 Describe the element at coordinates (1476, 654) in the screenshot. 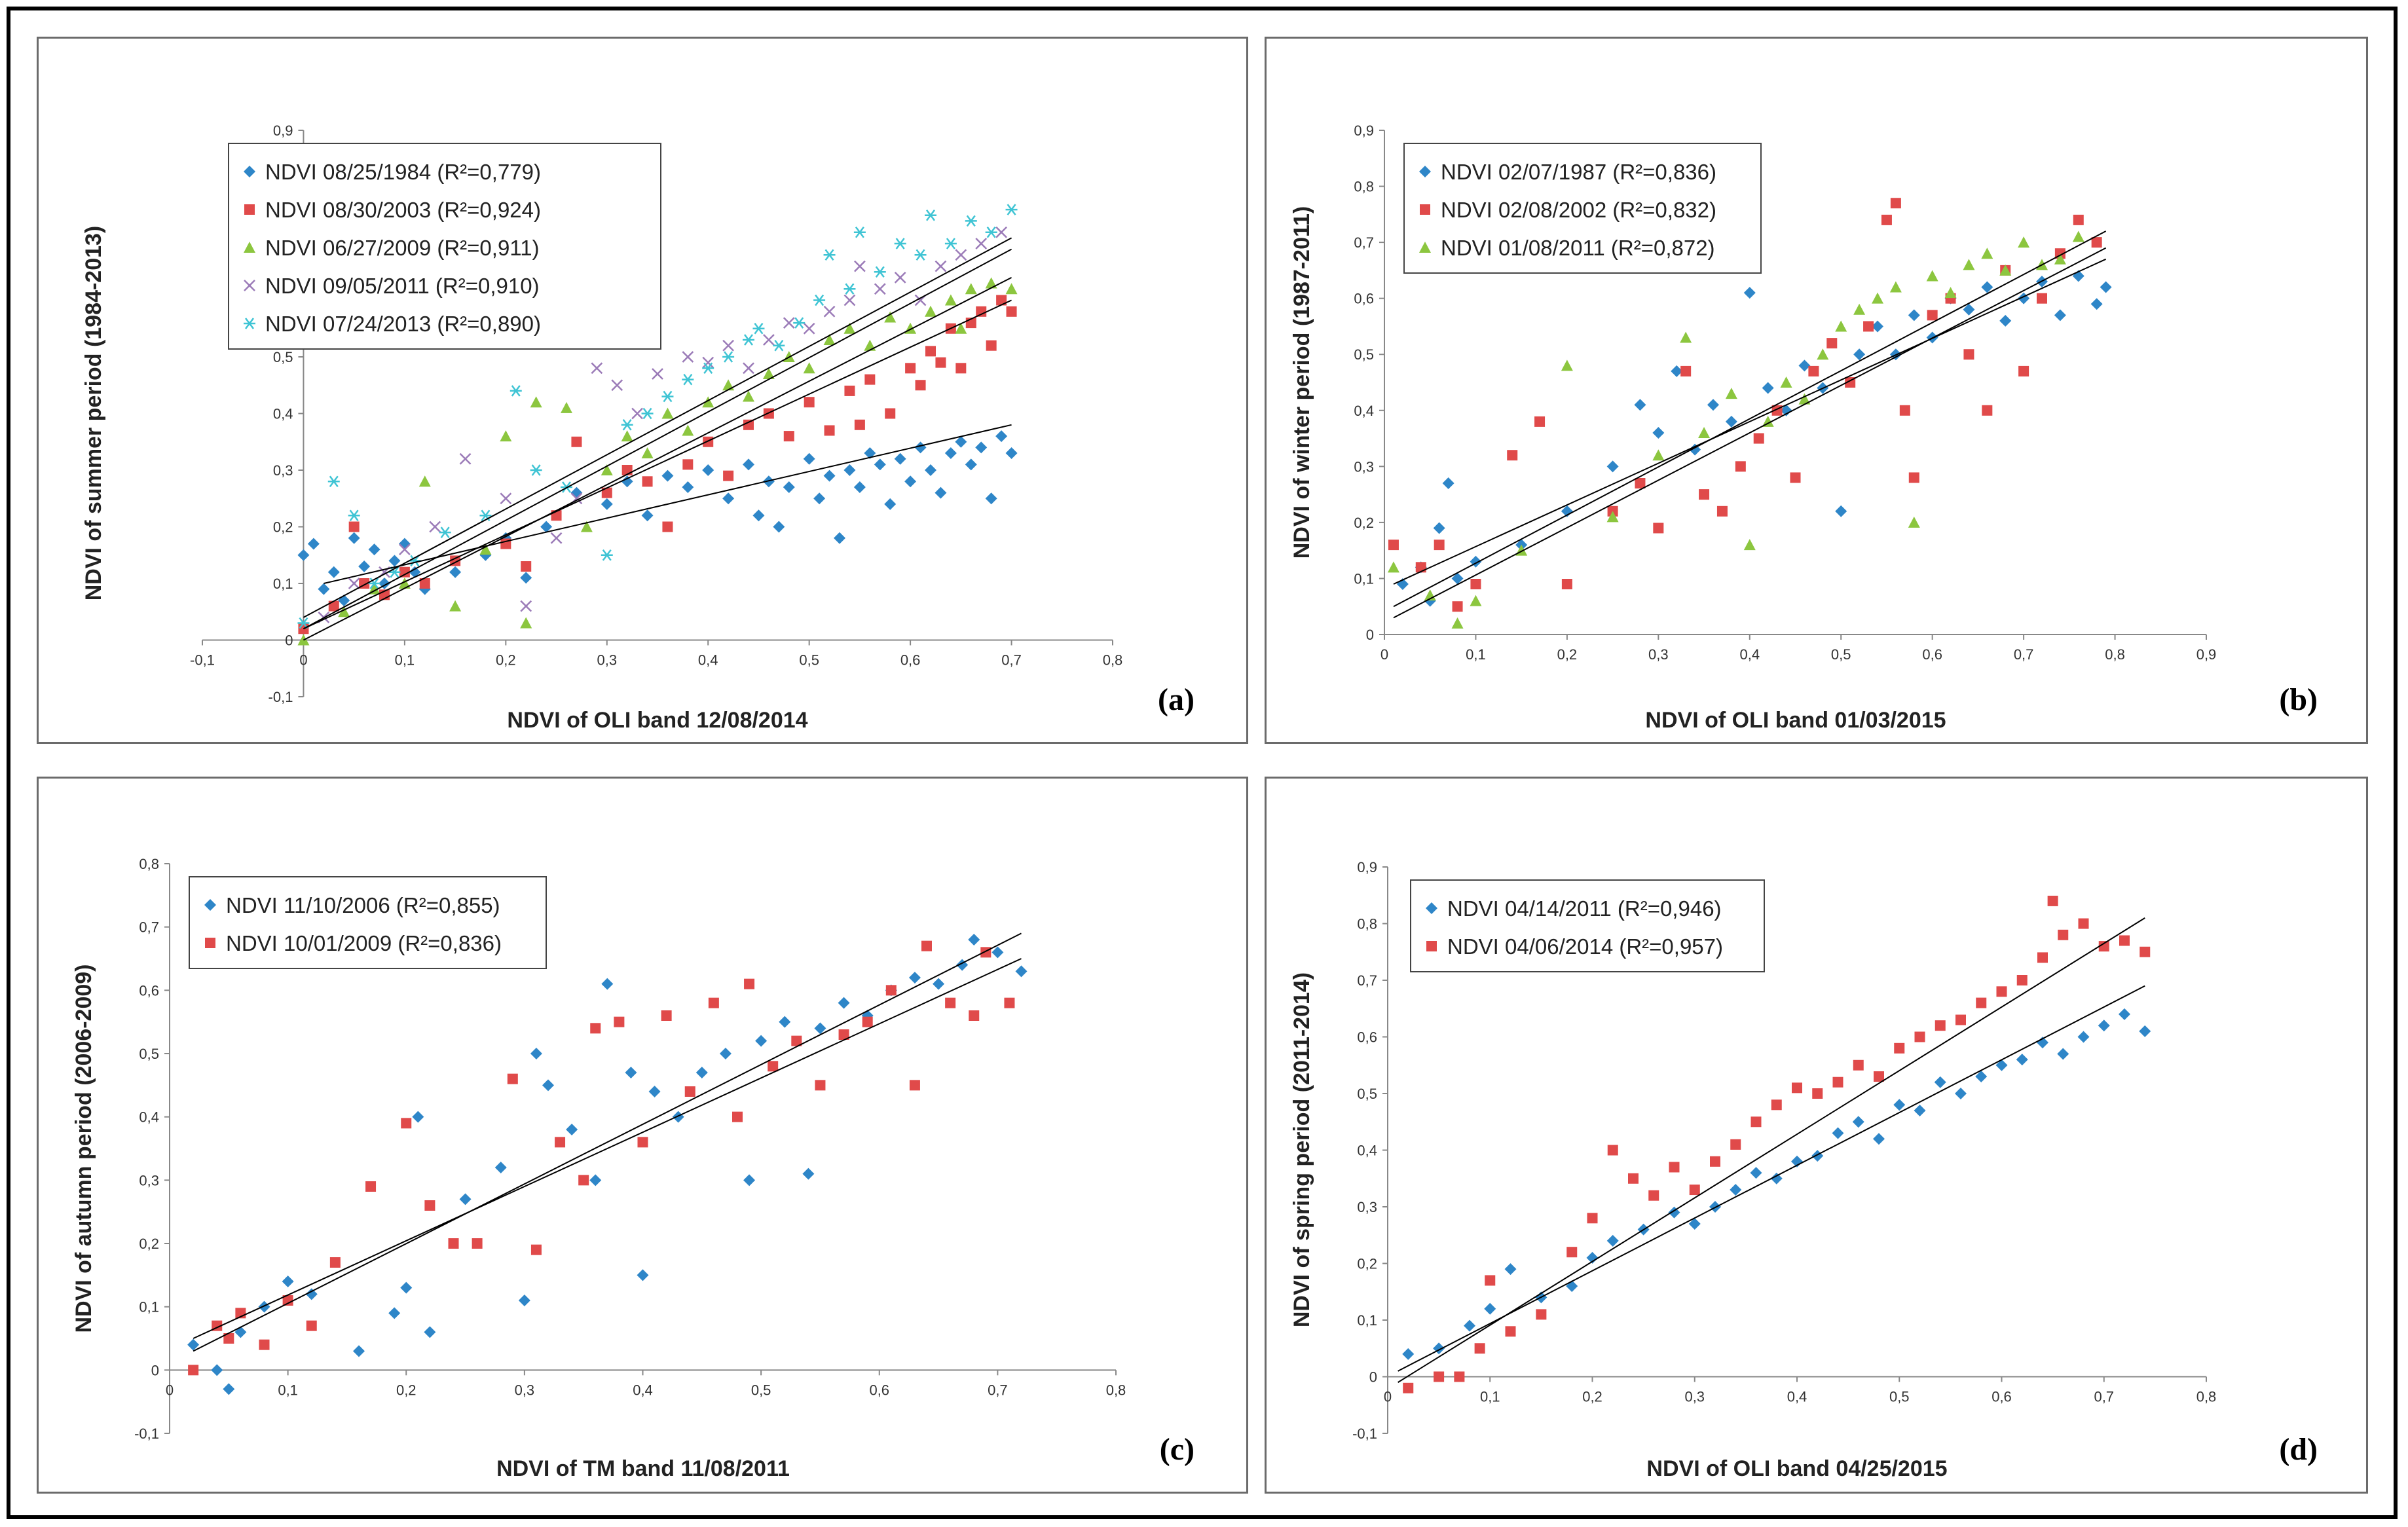

I see `x-tick-label: 0,1` at that location.